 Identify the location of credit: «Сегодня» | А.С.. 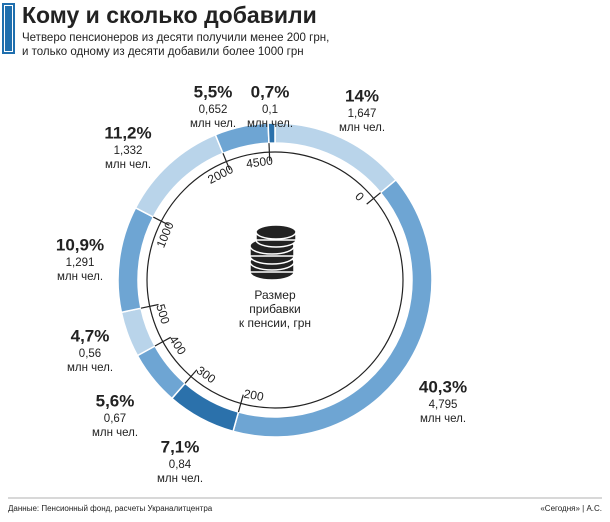
(571, 508).